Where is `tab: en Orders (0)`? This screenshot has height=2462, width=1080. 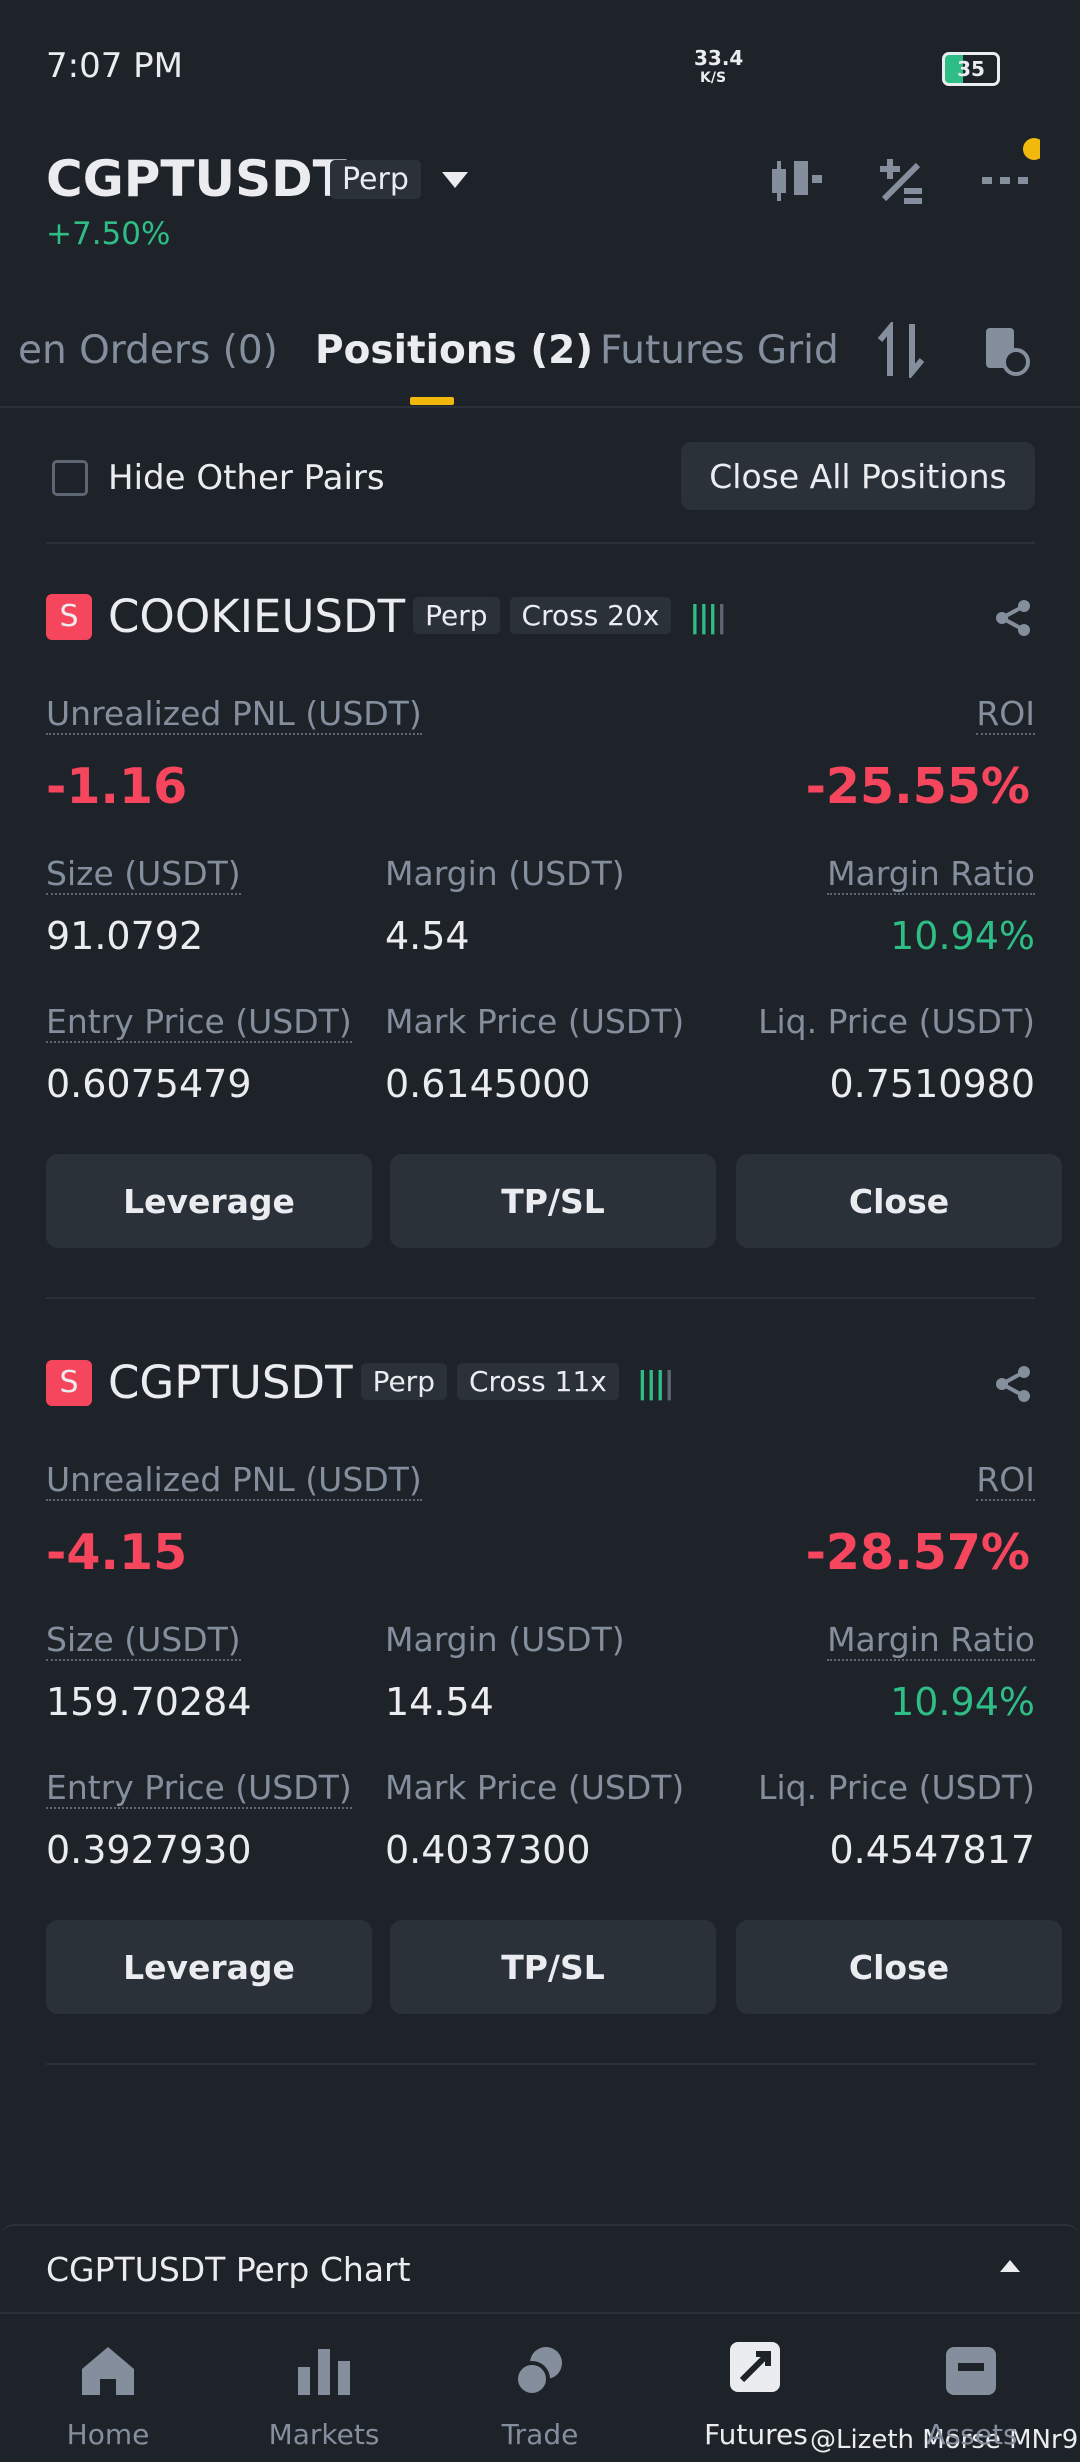 tab: en Orders (0) is located at coordinates (148, 350).